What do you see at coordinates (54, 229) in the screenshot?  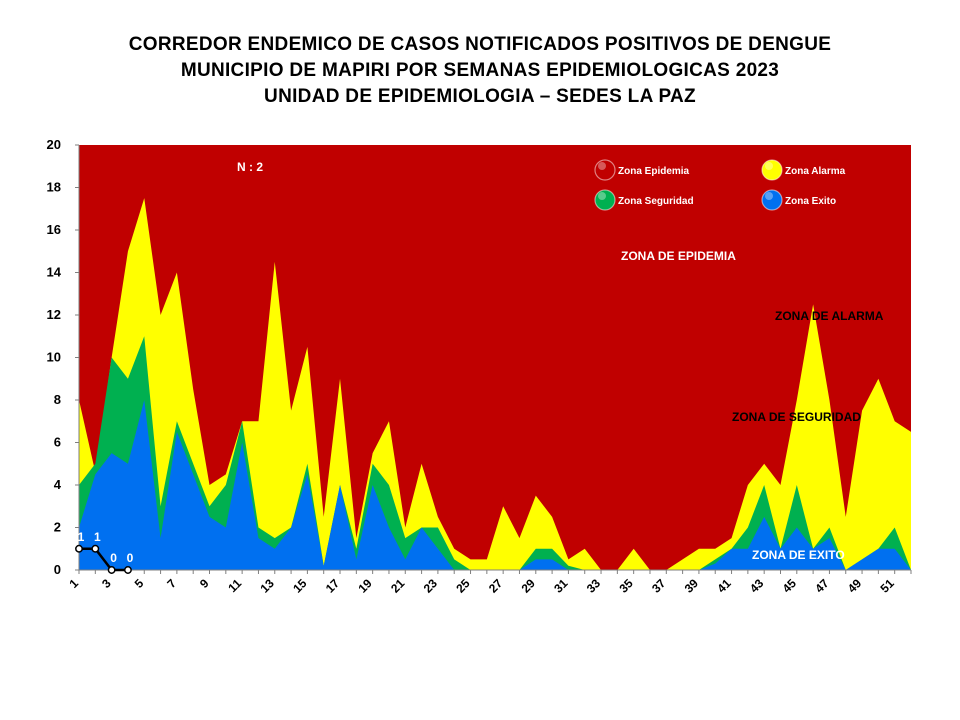 I see `y-tick-label: 16` at bounding box center [54, 229].